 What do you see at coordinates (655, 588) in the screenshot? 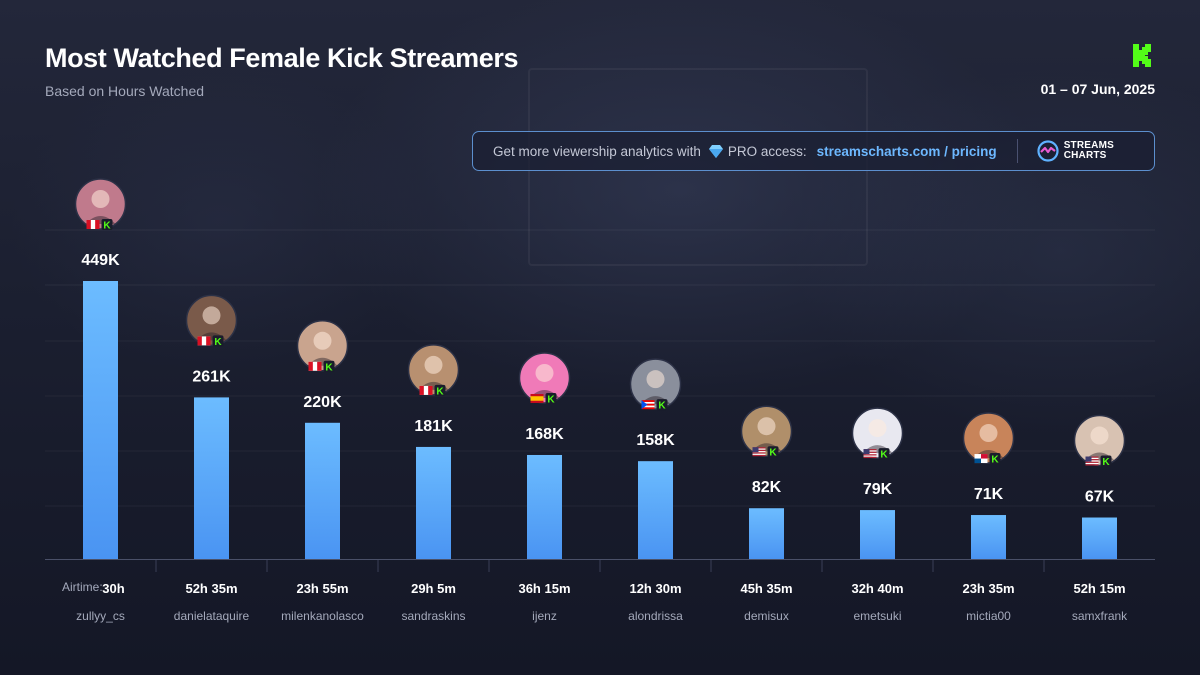
I see `airtime-value: 12h 30m` at bounding box center [655, 588].